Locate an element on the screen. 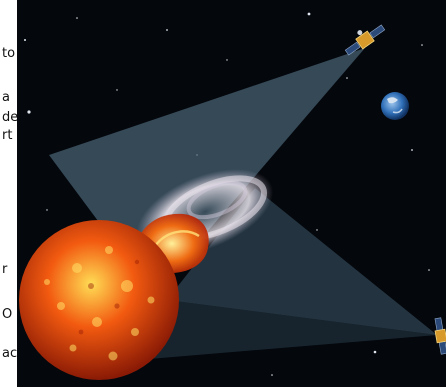  earth is located at coordinates (395, 106).